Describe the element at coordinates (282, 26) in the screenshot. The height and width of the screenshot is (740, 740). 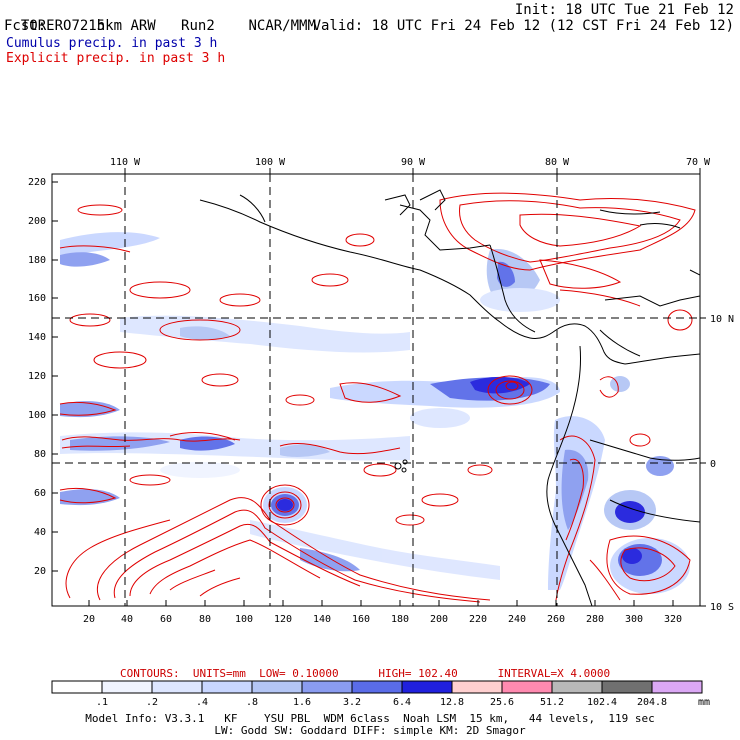
I see `org-label: NCAR/MMM` at that location.